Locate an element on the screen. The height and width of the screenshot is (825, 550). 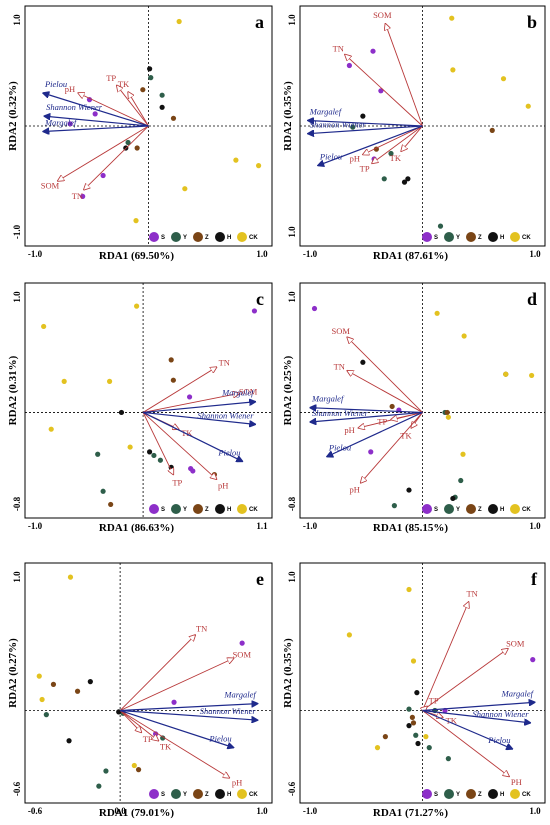
legend-label: S is located at coordinates (163, 238).